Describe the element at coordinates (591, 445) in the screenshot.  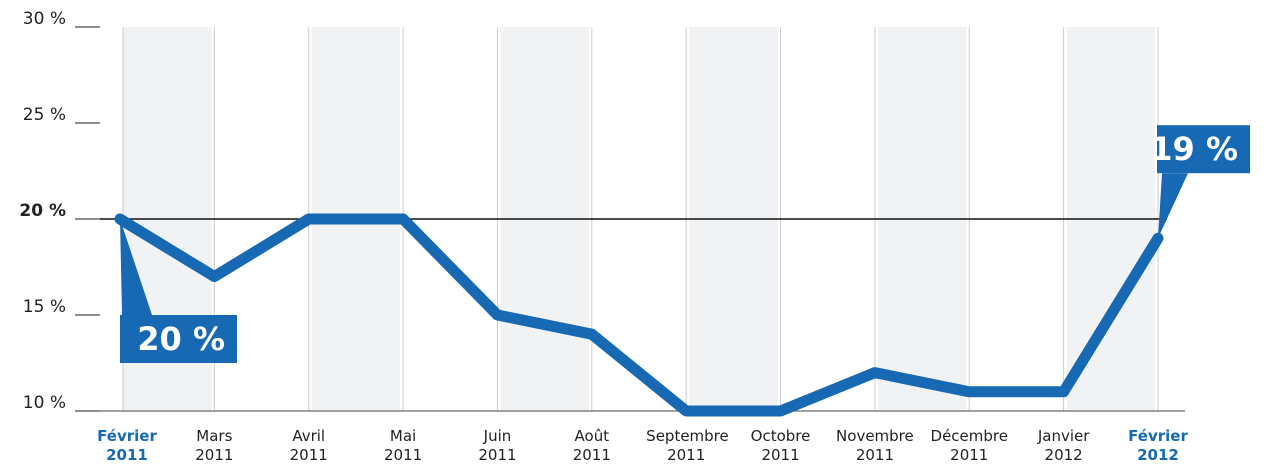
I see `x-tick-label: Août 2011` at that location.